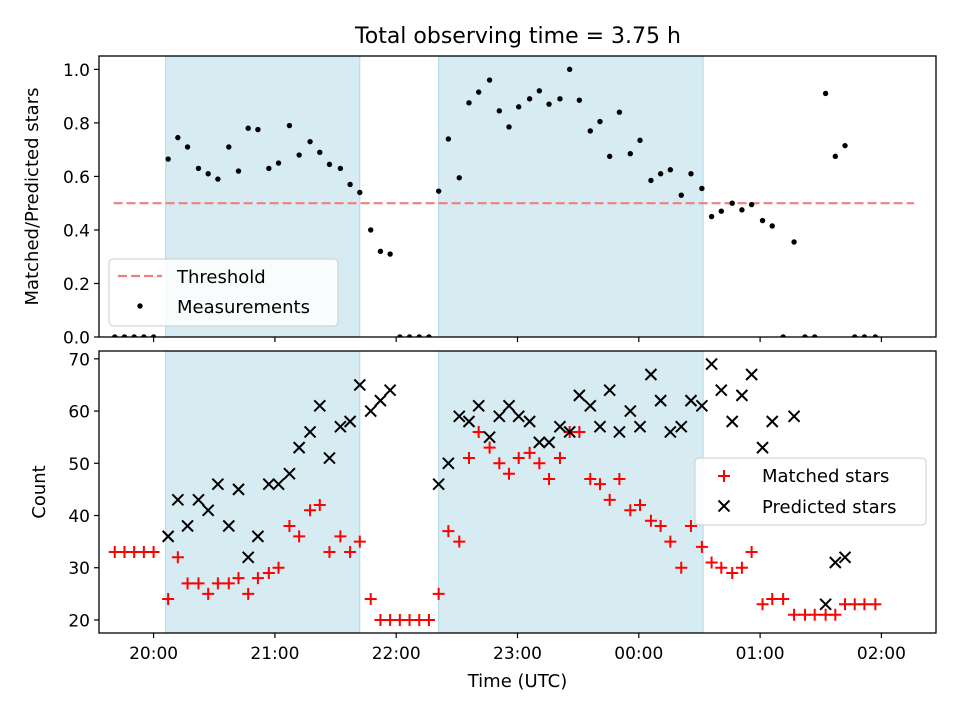  Describe the element at coordinates (140, 306) in the screenshot. I see `legend-measurement-swatch` at that location.